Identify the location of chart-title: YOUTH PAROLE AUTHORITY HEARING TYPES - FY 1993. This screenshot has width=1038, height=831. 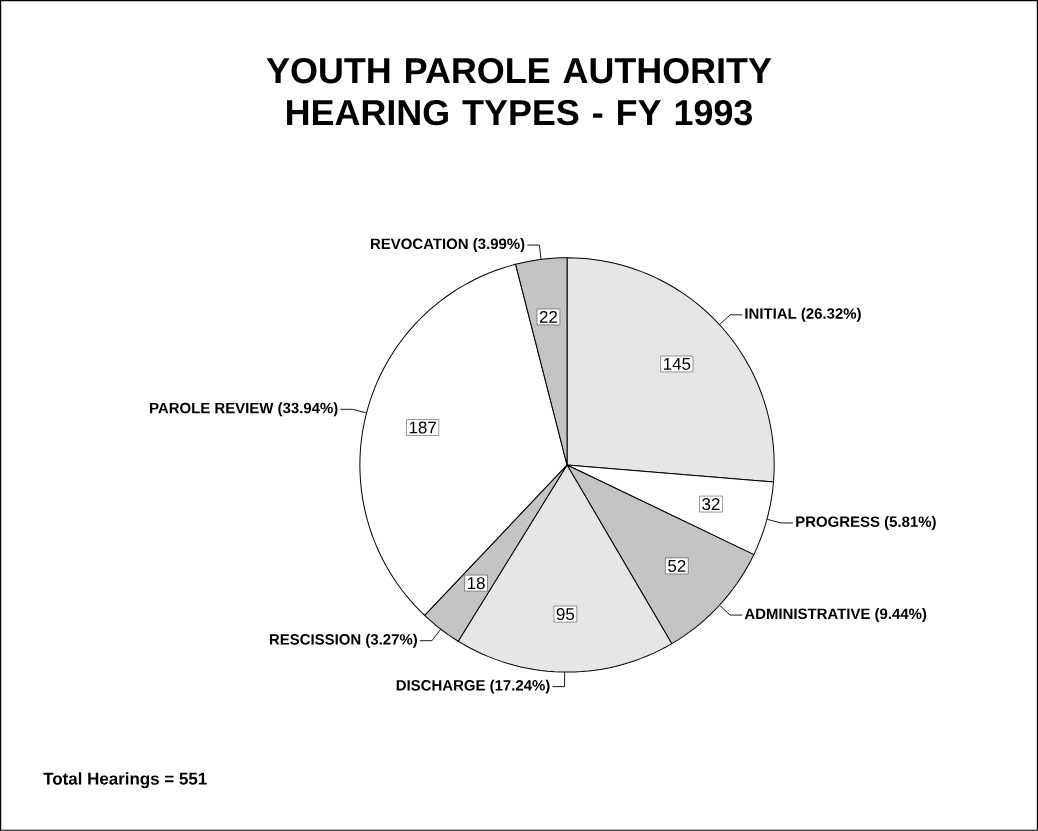
(519, 92).